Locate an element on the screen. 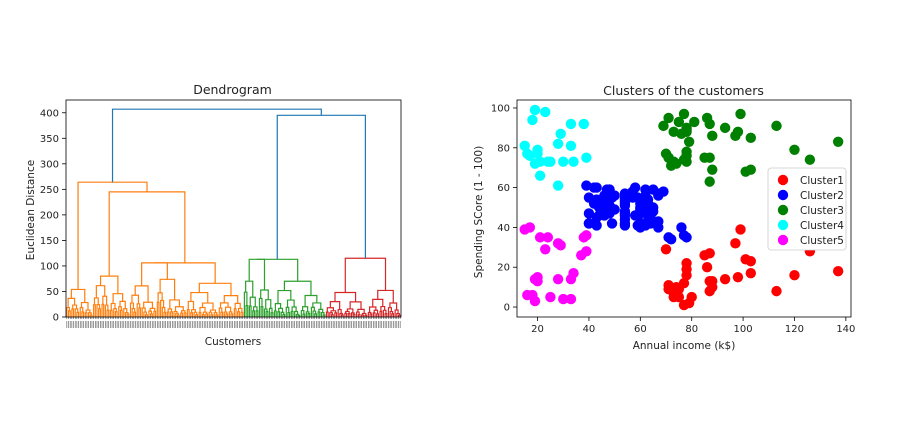 The height and width of the screenshot is (430, 915). scatter-x-tick-label: 140 is located at coordinates (845, 329).